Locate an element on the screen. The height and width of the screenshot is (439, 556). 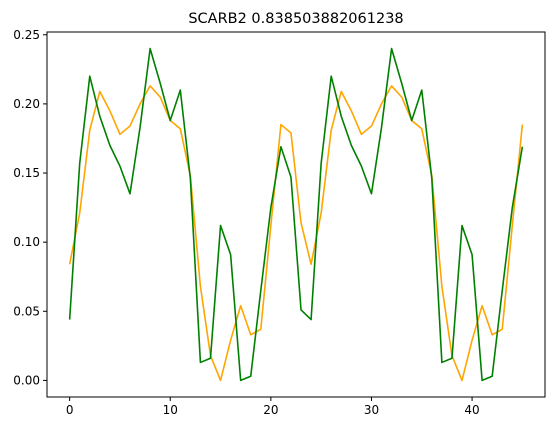
chart-title: SCARB2 0.838503882061238 is located at coordinates (295, 19).